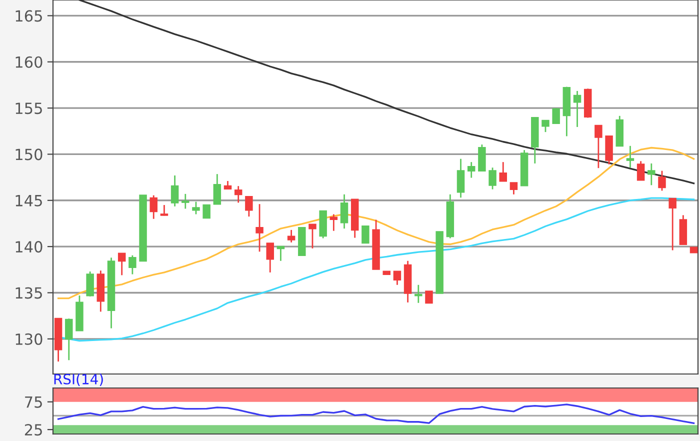 This screenshot has width=700, height=441. What do you see at coordinates (29, 154) in the screenshot?
I see `y-tick-label: 150` at bounding box center [29, 154].